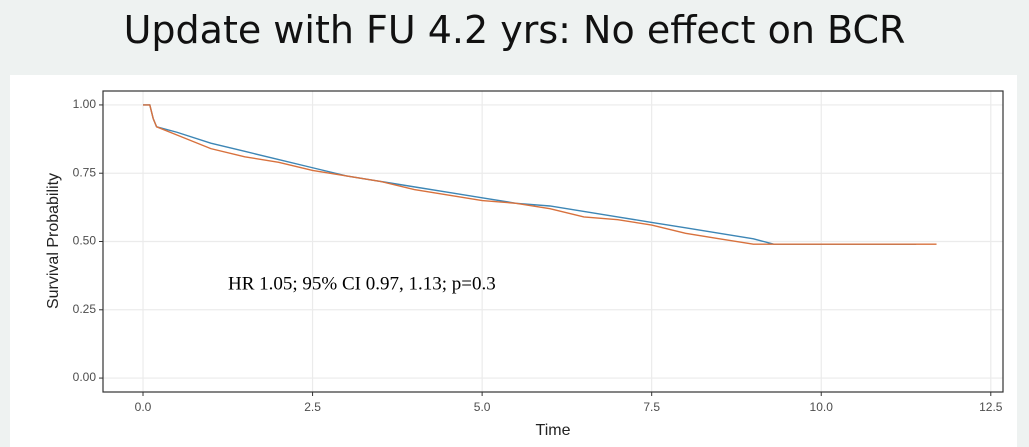 This screenshot has height=447, width=1029. I want to click on y-tick-label: 0.50, so click(85, 241).